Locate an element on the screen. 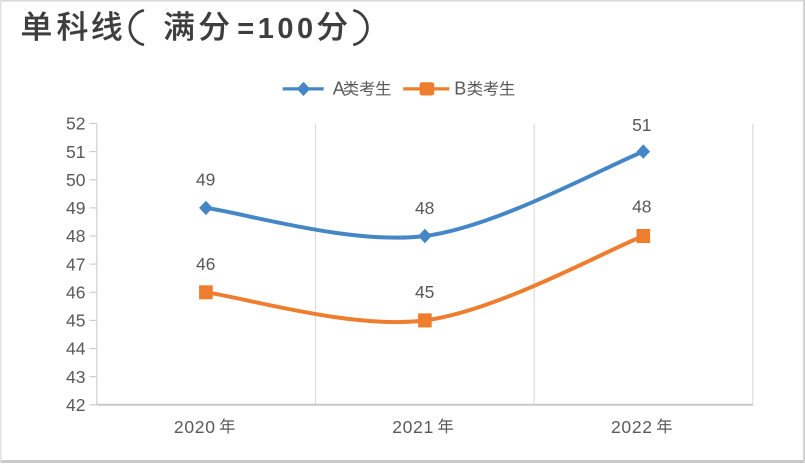 Image resolution: width=805 pixels, height=468 pixels. svg-text: 52 is located at coordinates (75, 124).